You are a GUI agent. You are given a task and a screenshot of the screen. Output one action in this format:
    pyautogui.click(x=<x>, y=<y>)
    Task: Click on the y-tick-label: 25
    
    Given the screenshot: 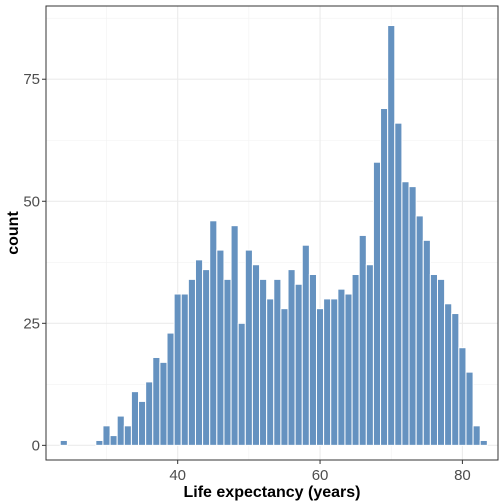 What is the action you would take?
    pyautogui.click(x=31, y=323)
    